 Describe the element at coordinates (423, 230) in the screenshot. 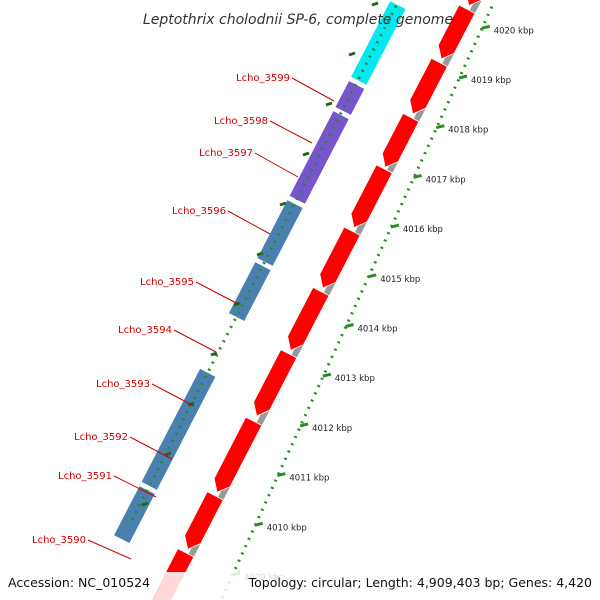

I see `scale-tick-label-7: 4016 kbp` at that location.